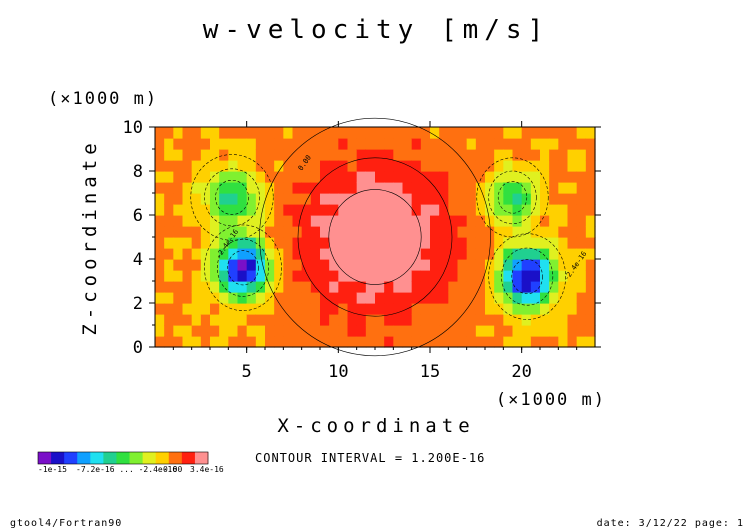 The height and width of the screenshot is (532, 752). I want to click on colorbar-label-mid: -7.2e-16 ... -2.4e-16, so click(126, 469).